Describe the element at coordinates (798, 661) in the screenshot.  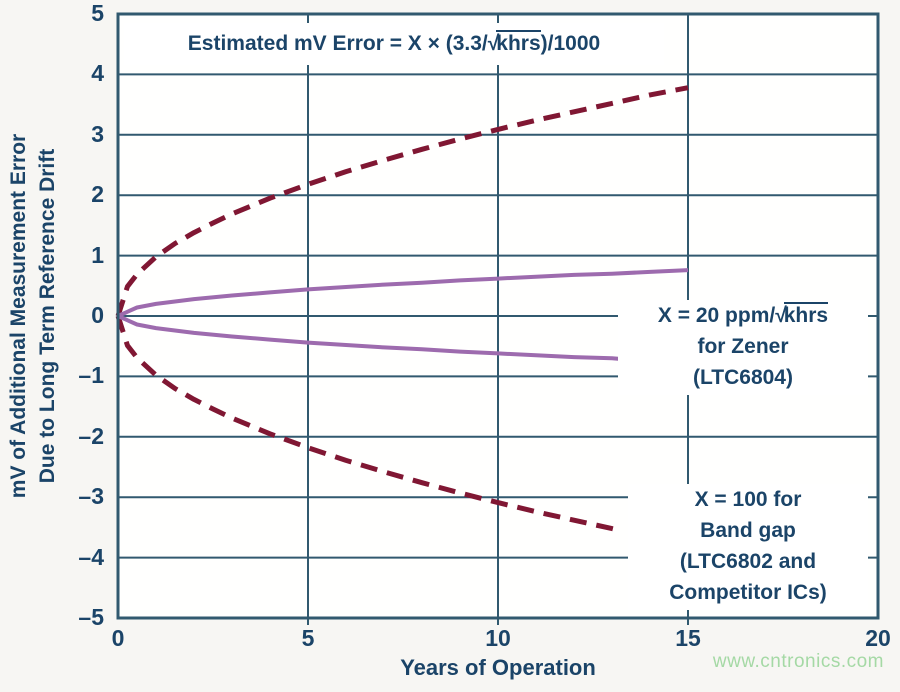
I see `watermark: www.cntronics.com` at that location.